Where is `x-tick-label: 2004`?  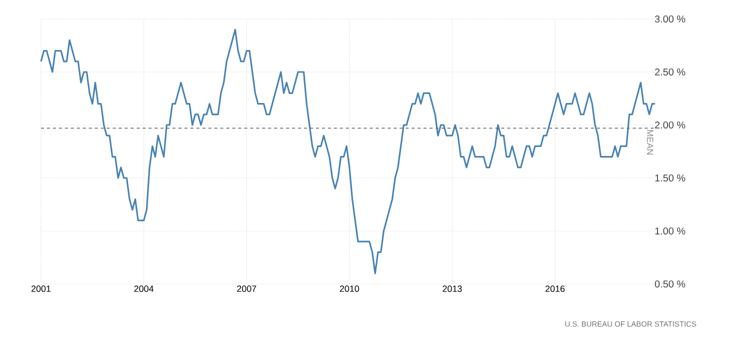 x-tick-label: 2004 is located at coordinates (144, 289).